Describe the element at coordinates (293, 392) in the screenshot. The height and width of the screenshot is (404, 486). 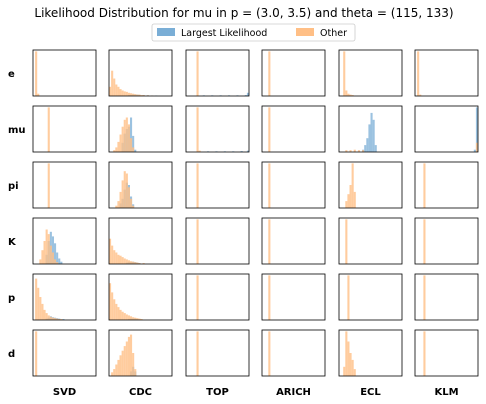
I see `column-label-arich: ARICH` at that location.